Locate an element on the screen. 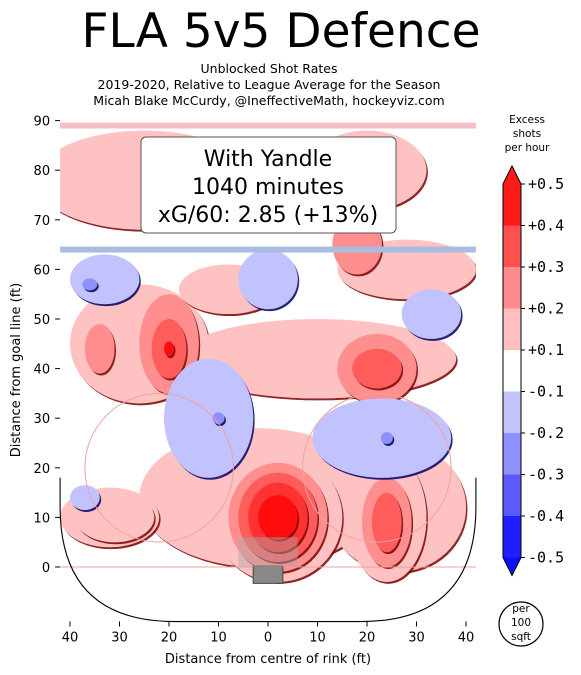  colorbar-label: -0.2 is located at coordinates (546, 433).